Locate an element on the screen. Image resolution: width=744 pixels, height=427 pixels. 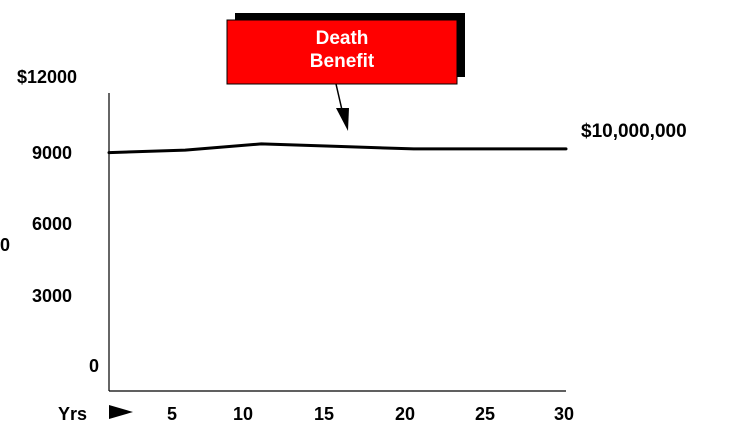
y-tick-label-6000: 6000 is located at coordinates (52, 224).